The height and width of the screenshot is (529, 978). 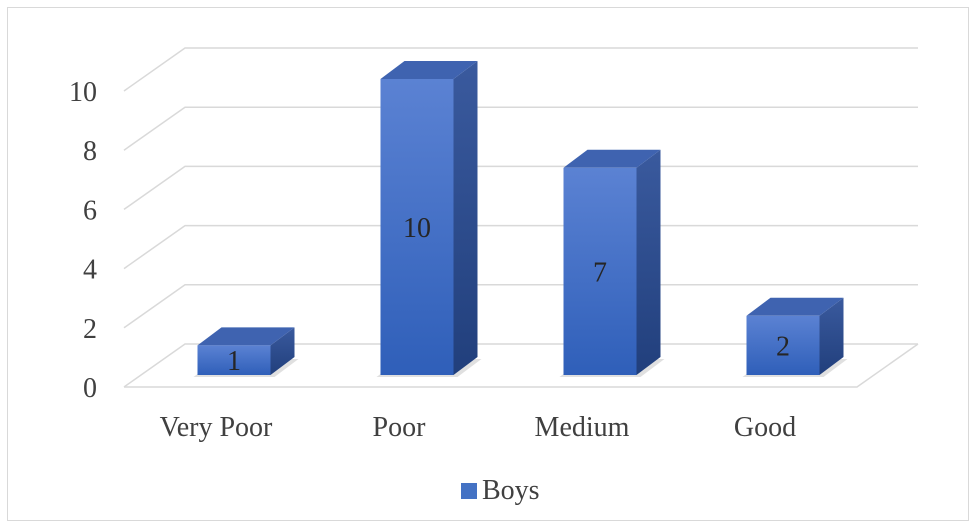 I want to click on legend: Boys, so click(x=500, y=490).